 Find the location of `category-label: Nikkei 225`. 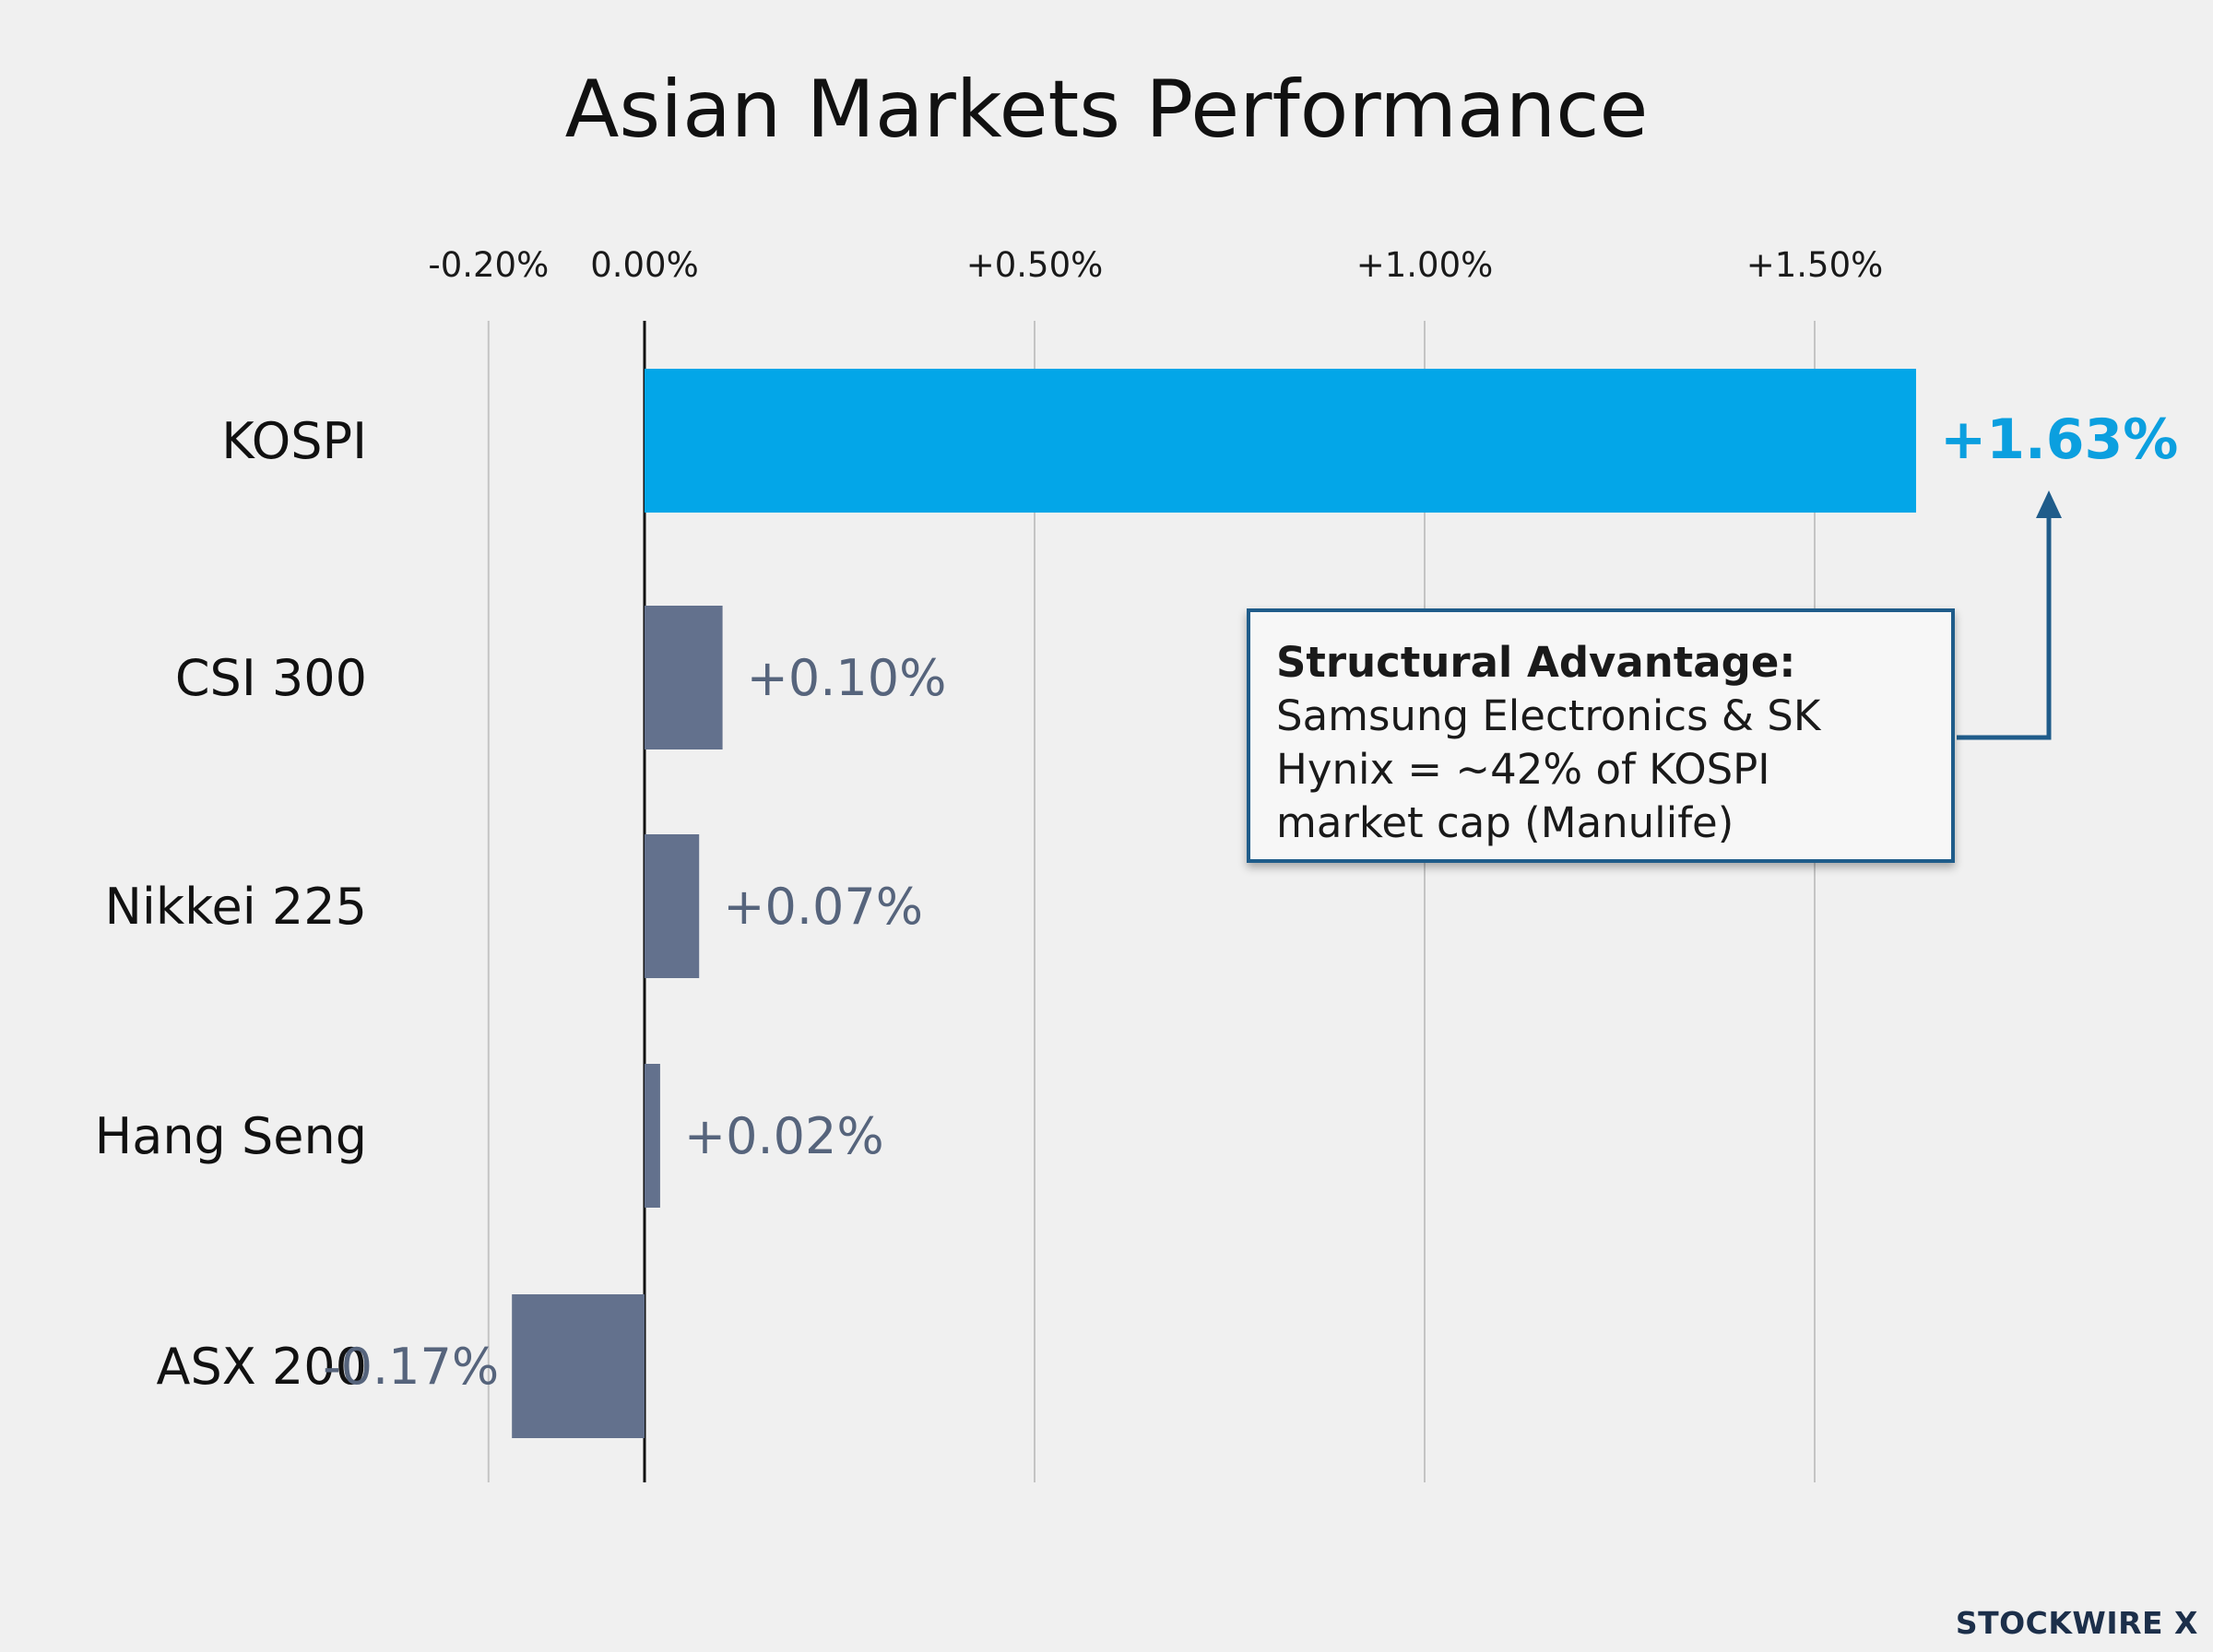

category-label: Nikkei 225 is located at coordinates (236, 907).